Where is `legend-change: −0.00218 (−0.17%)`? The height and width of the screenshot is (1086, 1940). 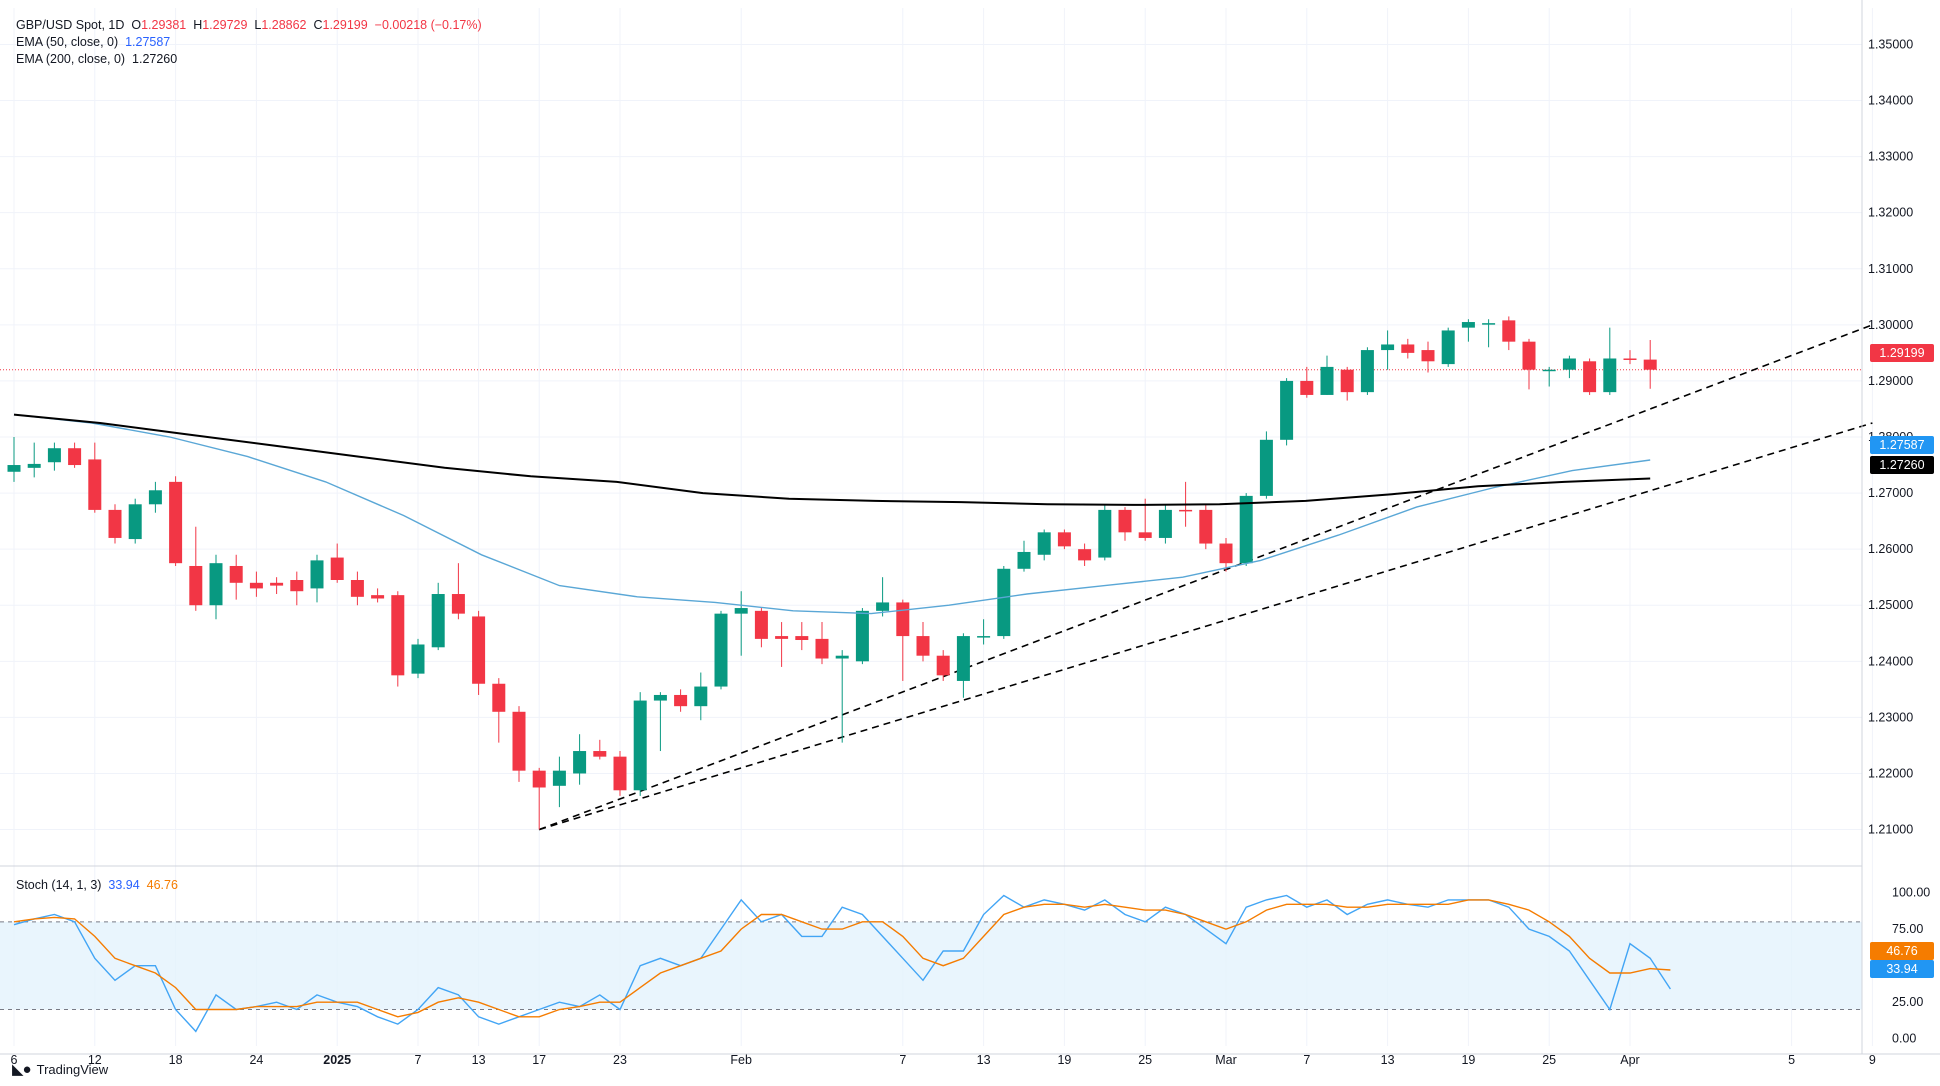 legend-change: −0.00218 (−0.17%) is located at coordinates (428, 25).